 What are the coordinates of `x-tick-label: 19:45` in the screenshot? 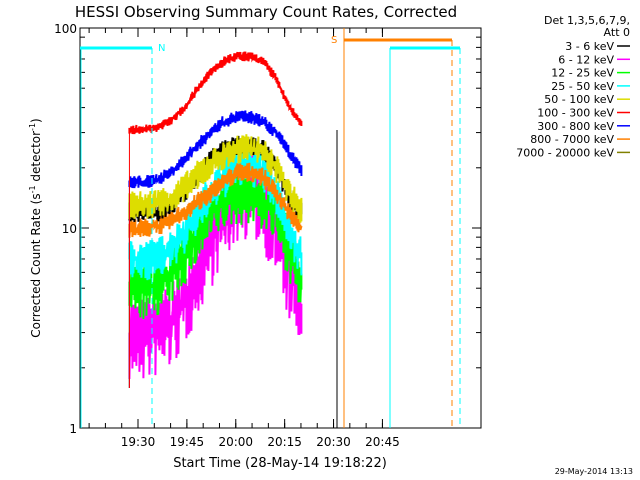 It's located at (187, 442).